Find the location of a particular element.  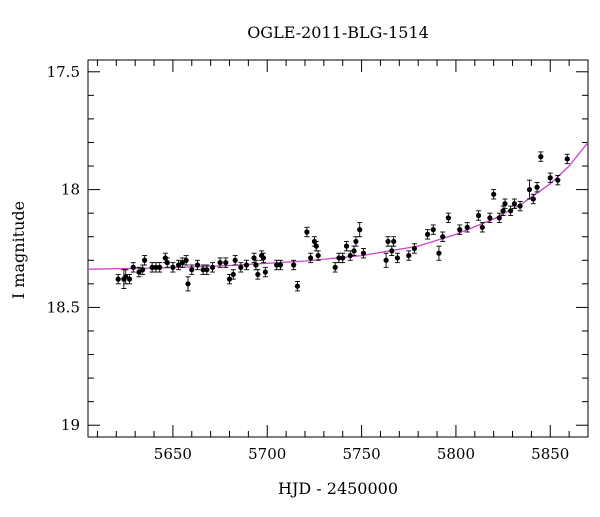

y-axis-label: I magnitude is located at coordinates (18, 250).